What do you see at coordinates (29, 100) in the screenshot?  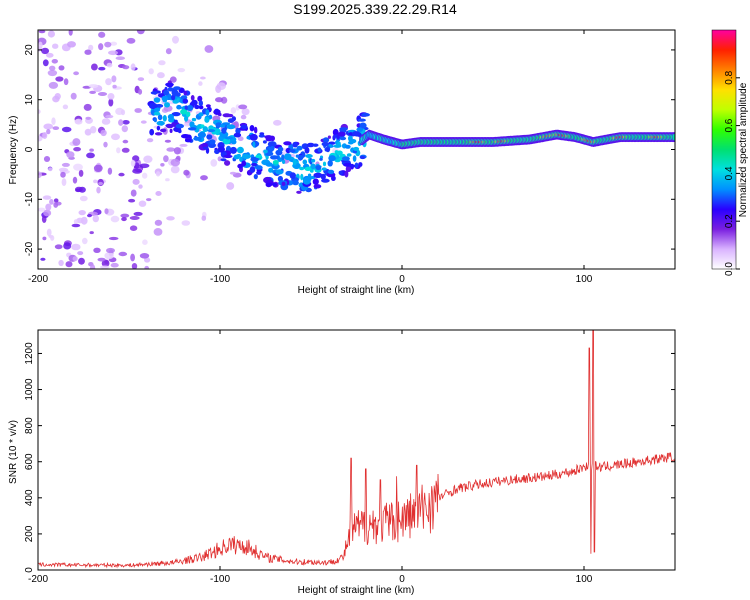 I see `y-tick-label: 10` at bounding box center [29, 100].